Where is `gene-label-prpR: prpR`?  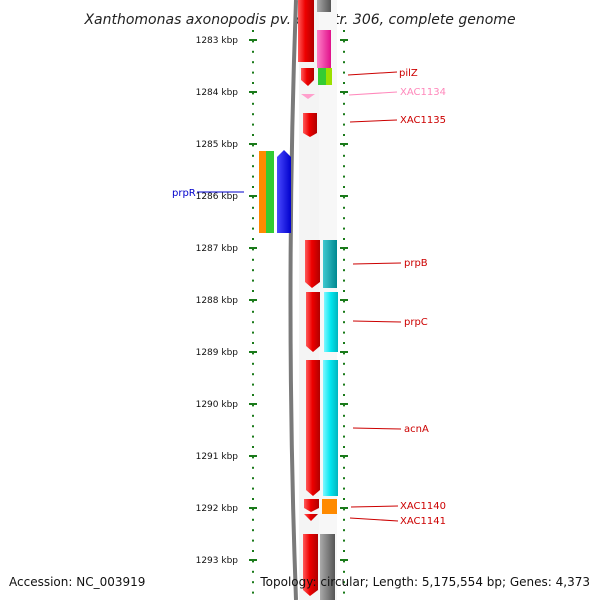
gene-label-prpR: prpR is located at coordinates (184, 193).